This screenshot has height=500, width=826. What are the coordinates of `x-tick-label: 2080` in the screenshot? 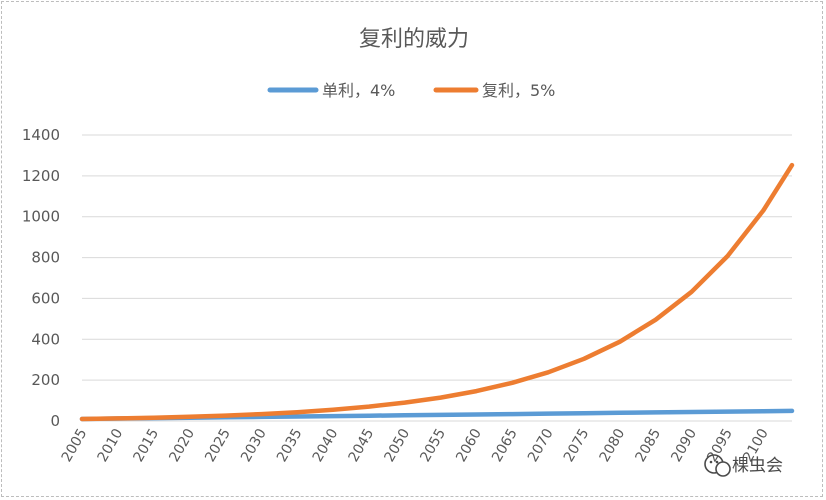 It's located at (613, 445).